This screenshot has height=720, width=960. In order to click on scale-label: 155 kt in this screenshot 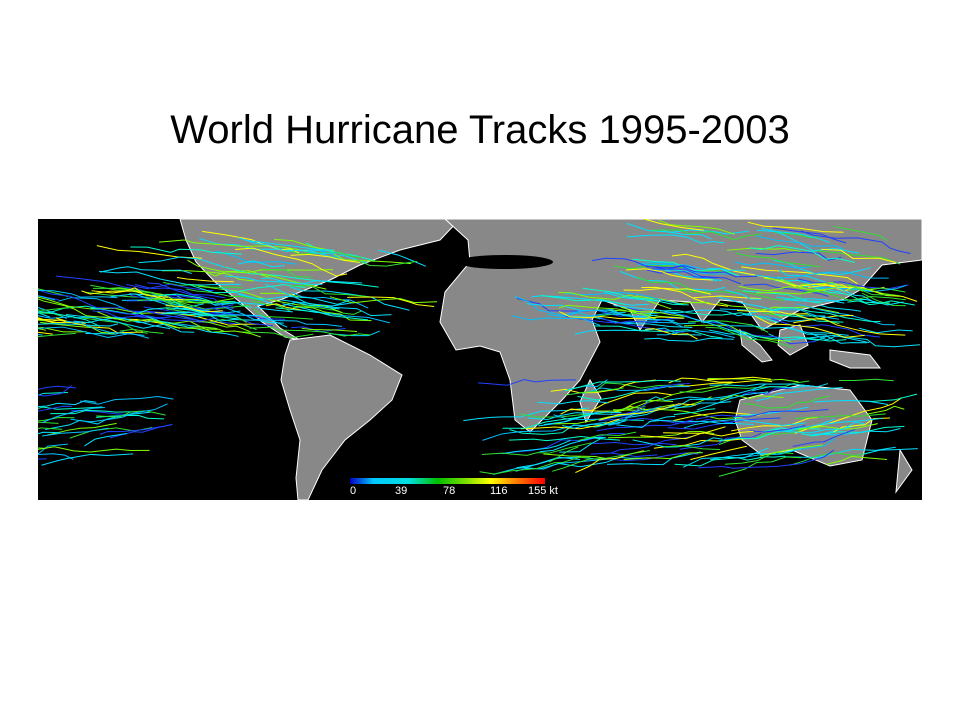, I will do `click(543, 491)`.